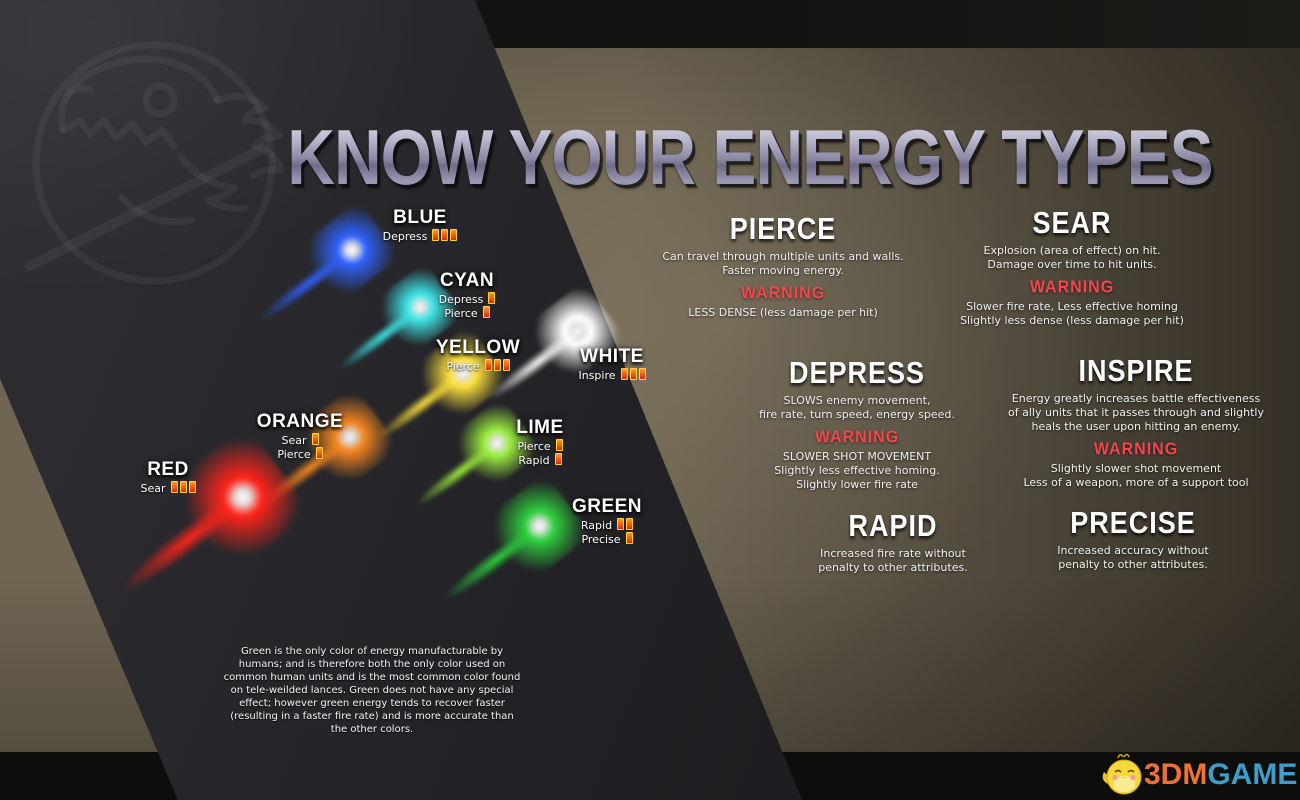  I want to click on watermark-3dm: 3DM, so click(1176, 774).